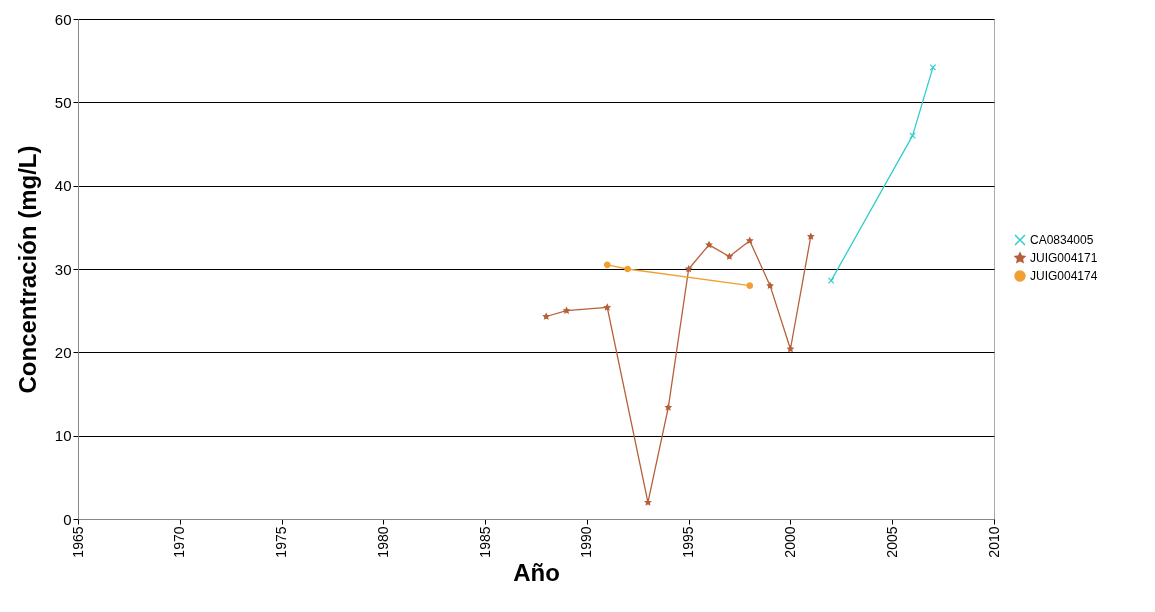 Image resolution: width=1155 pixels, height=612 pixels. I want to click on x-axis-title: Año, so click(536, 572).